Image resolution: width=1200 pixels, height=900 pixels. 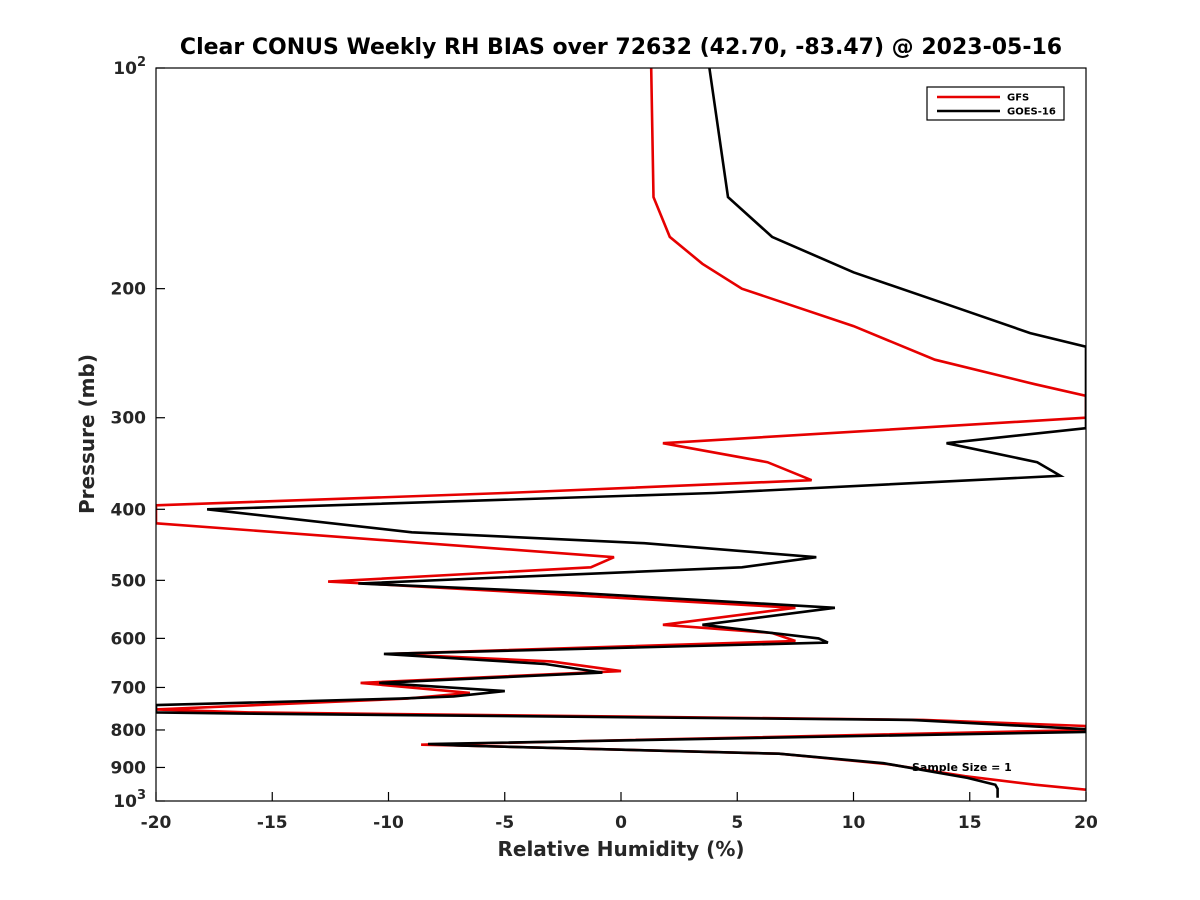 I want to click on annotation-sample-size: Sample Size = 1, so click(x=962, y=767).